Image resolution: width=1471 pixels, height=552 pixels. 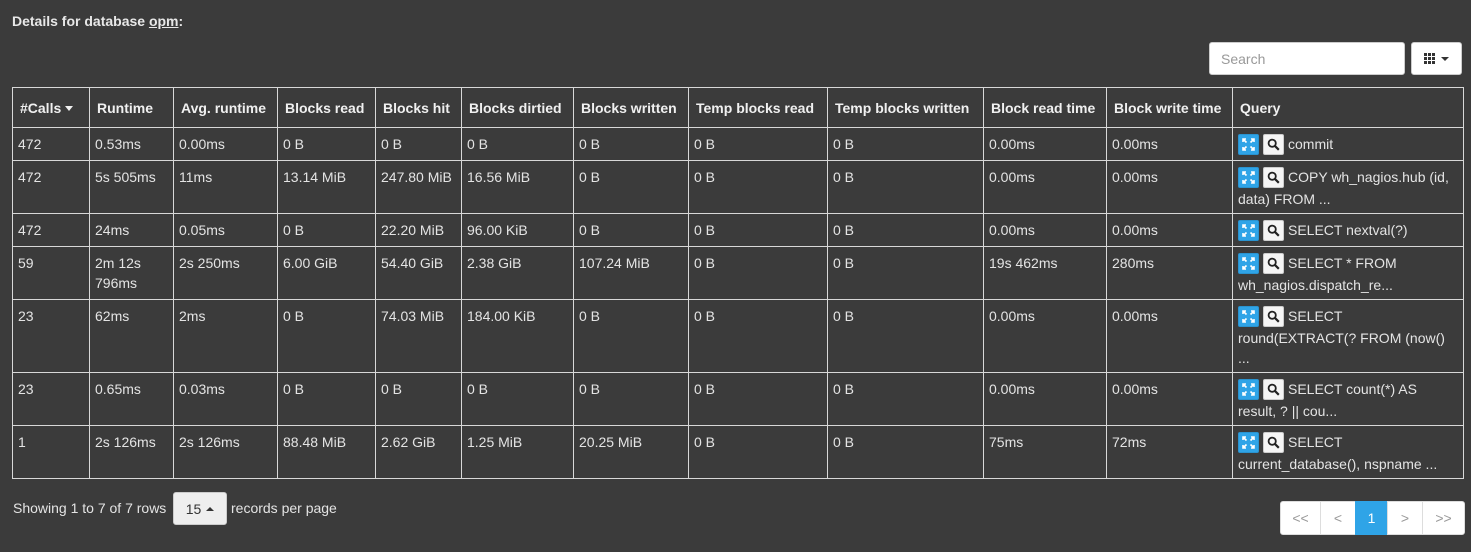 I want to click on cell-value: 54.40 GiB, so click(x=412, y=263).